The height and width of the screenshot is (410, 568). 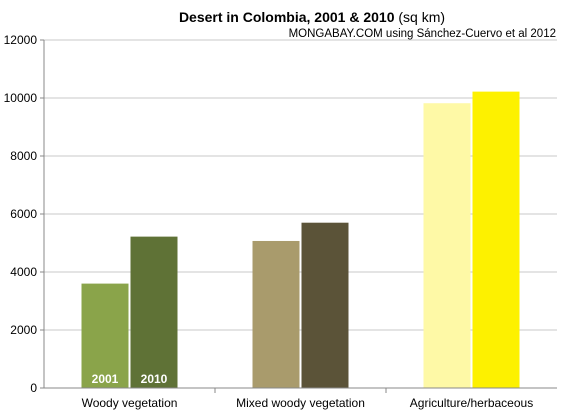 What do you see at coordinates (33, 388) in the screenshot?
I see `y-tick-label: 0` at bounding box center [33, 388].